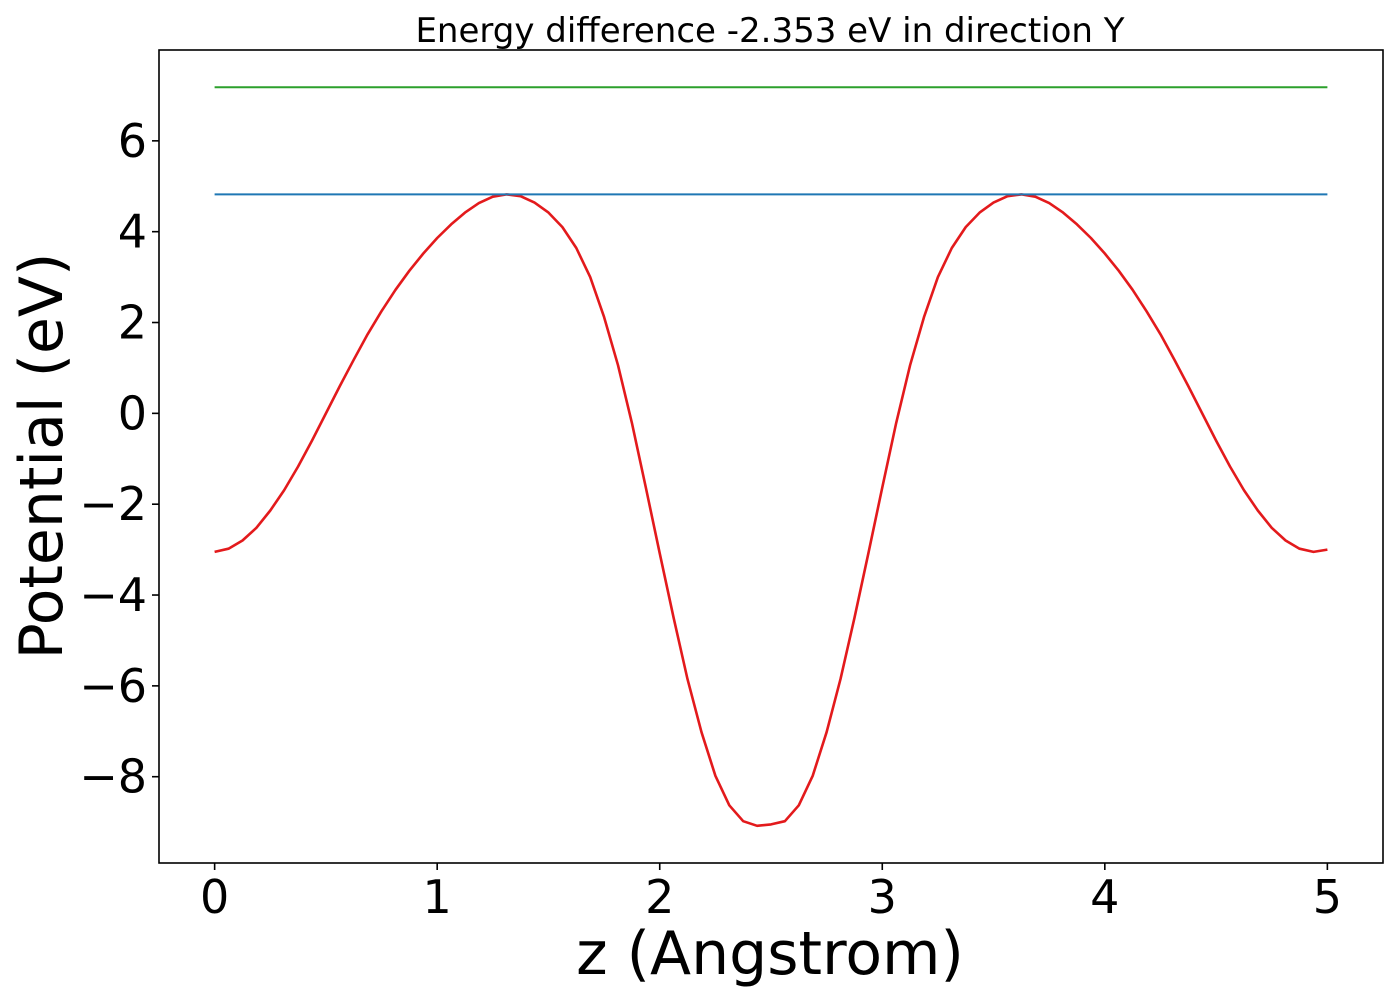 This screenshot has width=1400, height=1000. I want to click on x-tick-label: 2, so click(659, 897).